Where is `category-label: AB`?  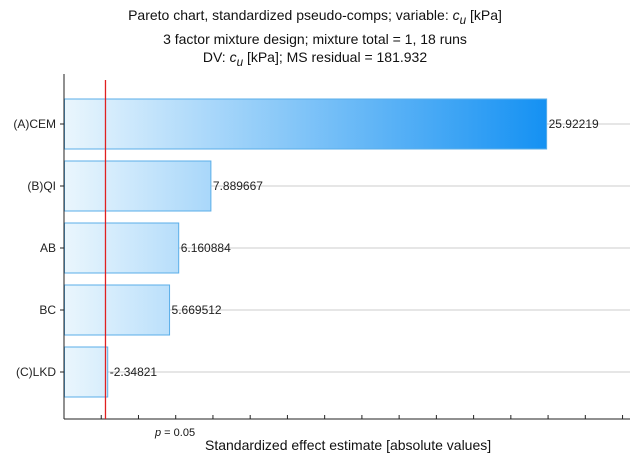
category-label: AB is located at coordinates (48, 248).